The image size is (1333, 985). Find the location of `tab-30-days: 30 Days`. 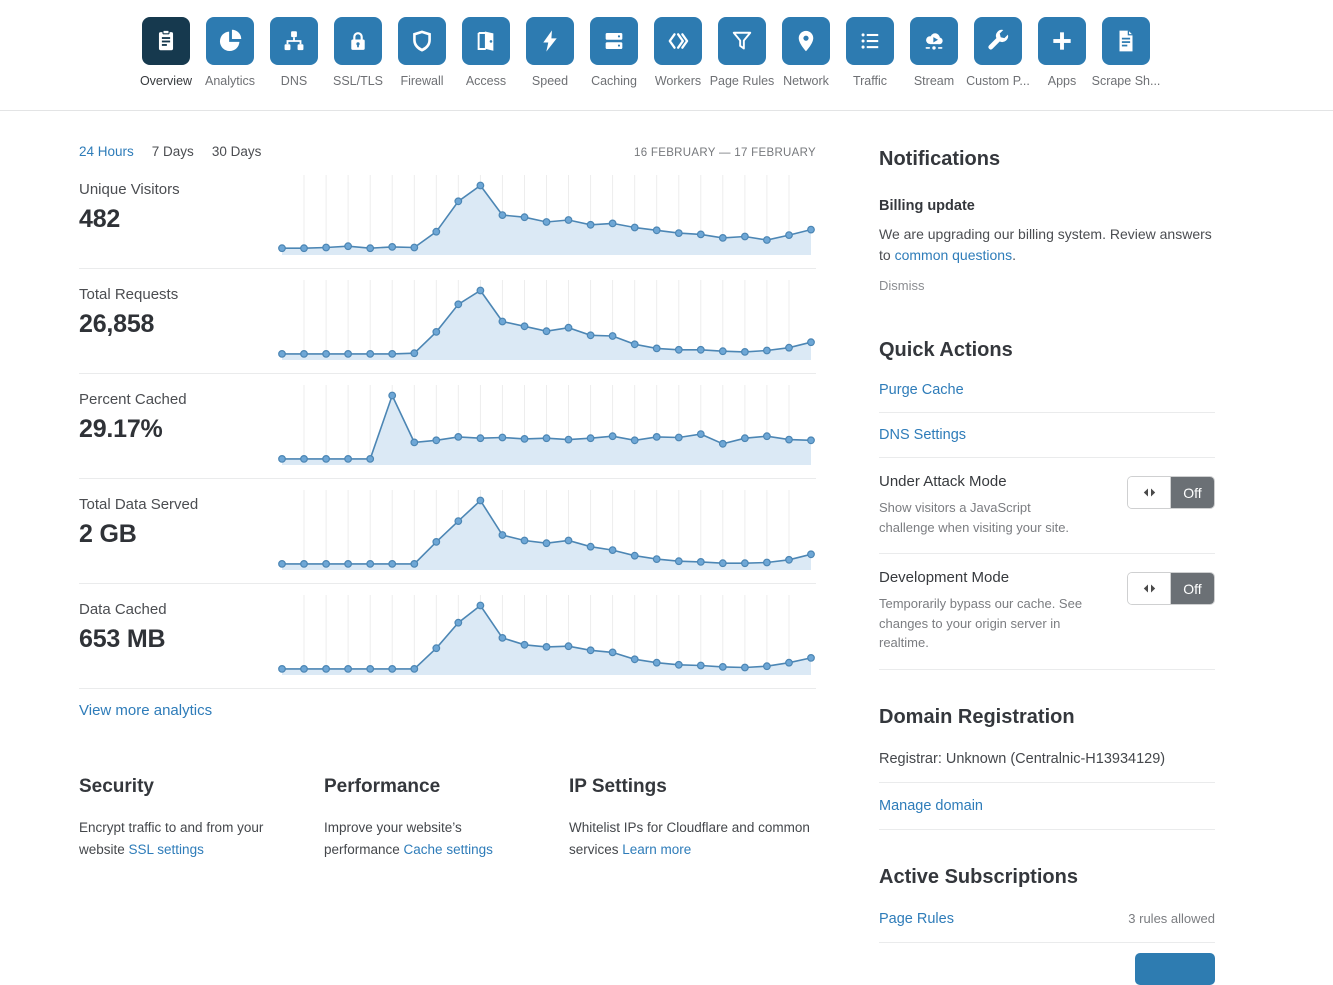

tab-30-days: 30 Days is located at coordinates (236, 151).